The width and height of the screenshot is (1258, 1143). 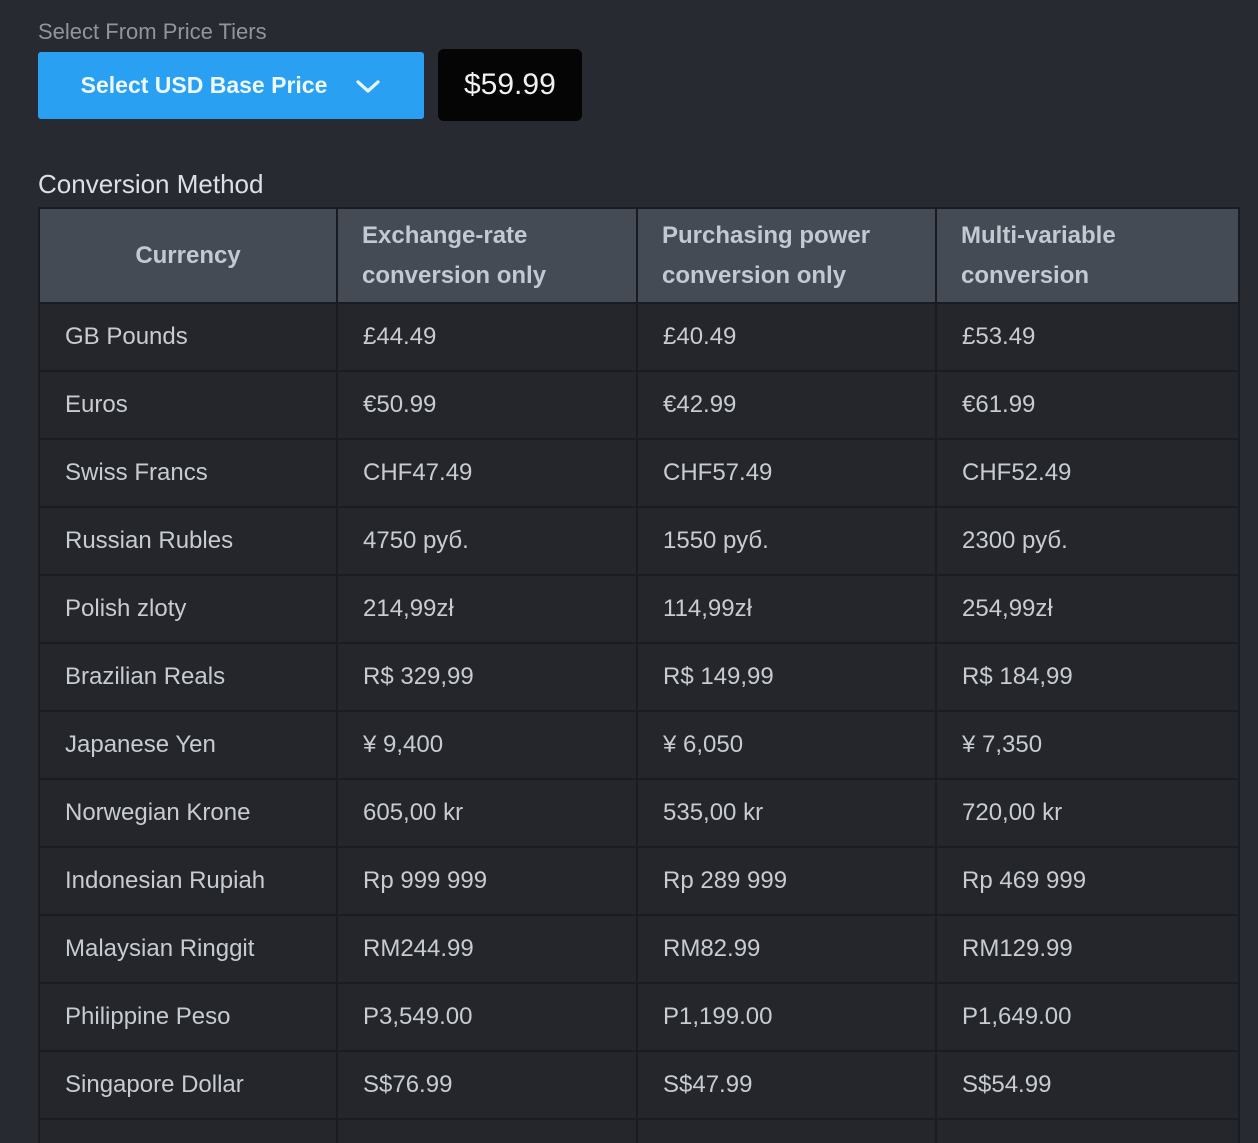 What do you see at coordinates (786, 609) in the screenshot?
I see `purchasing-power-cell: 114,99zł` at bounding box center [786, 609].